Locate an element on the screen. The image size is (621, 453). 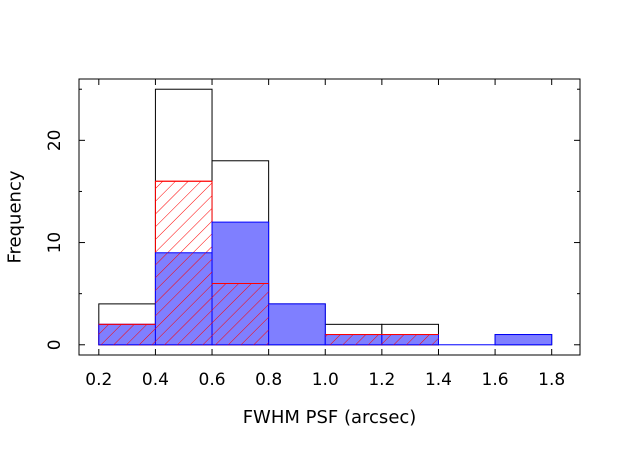
x-tick-label: 1.0 is located at coordinates (325, 380).